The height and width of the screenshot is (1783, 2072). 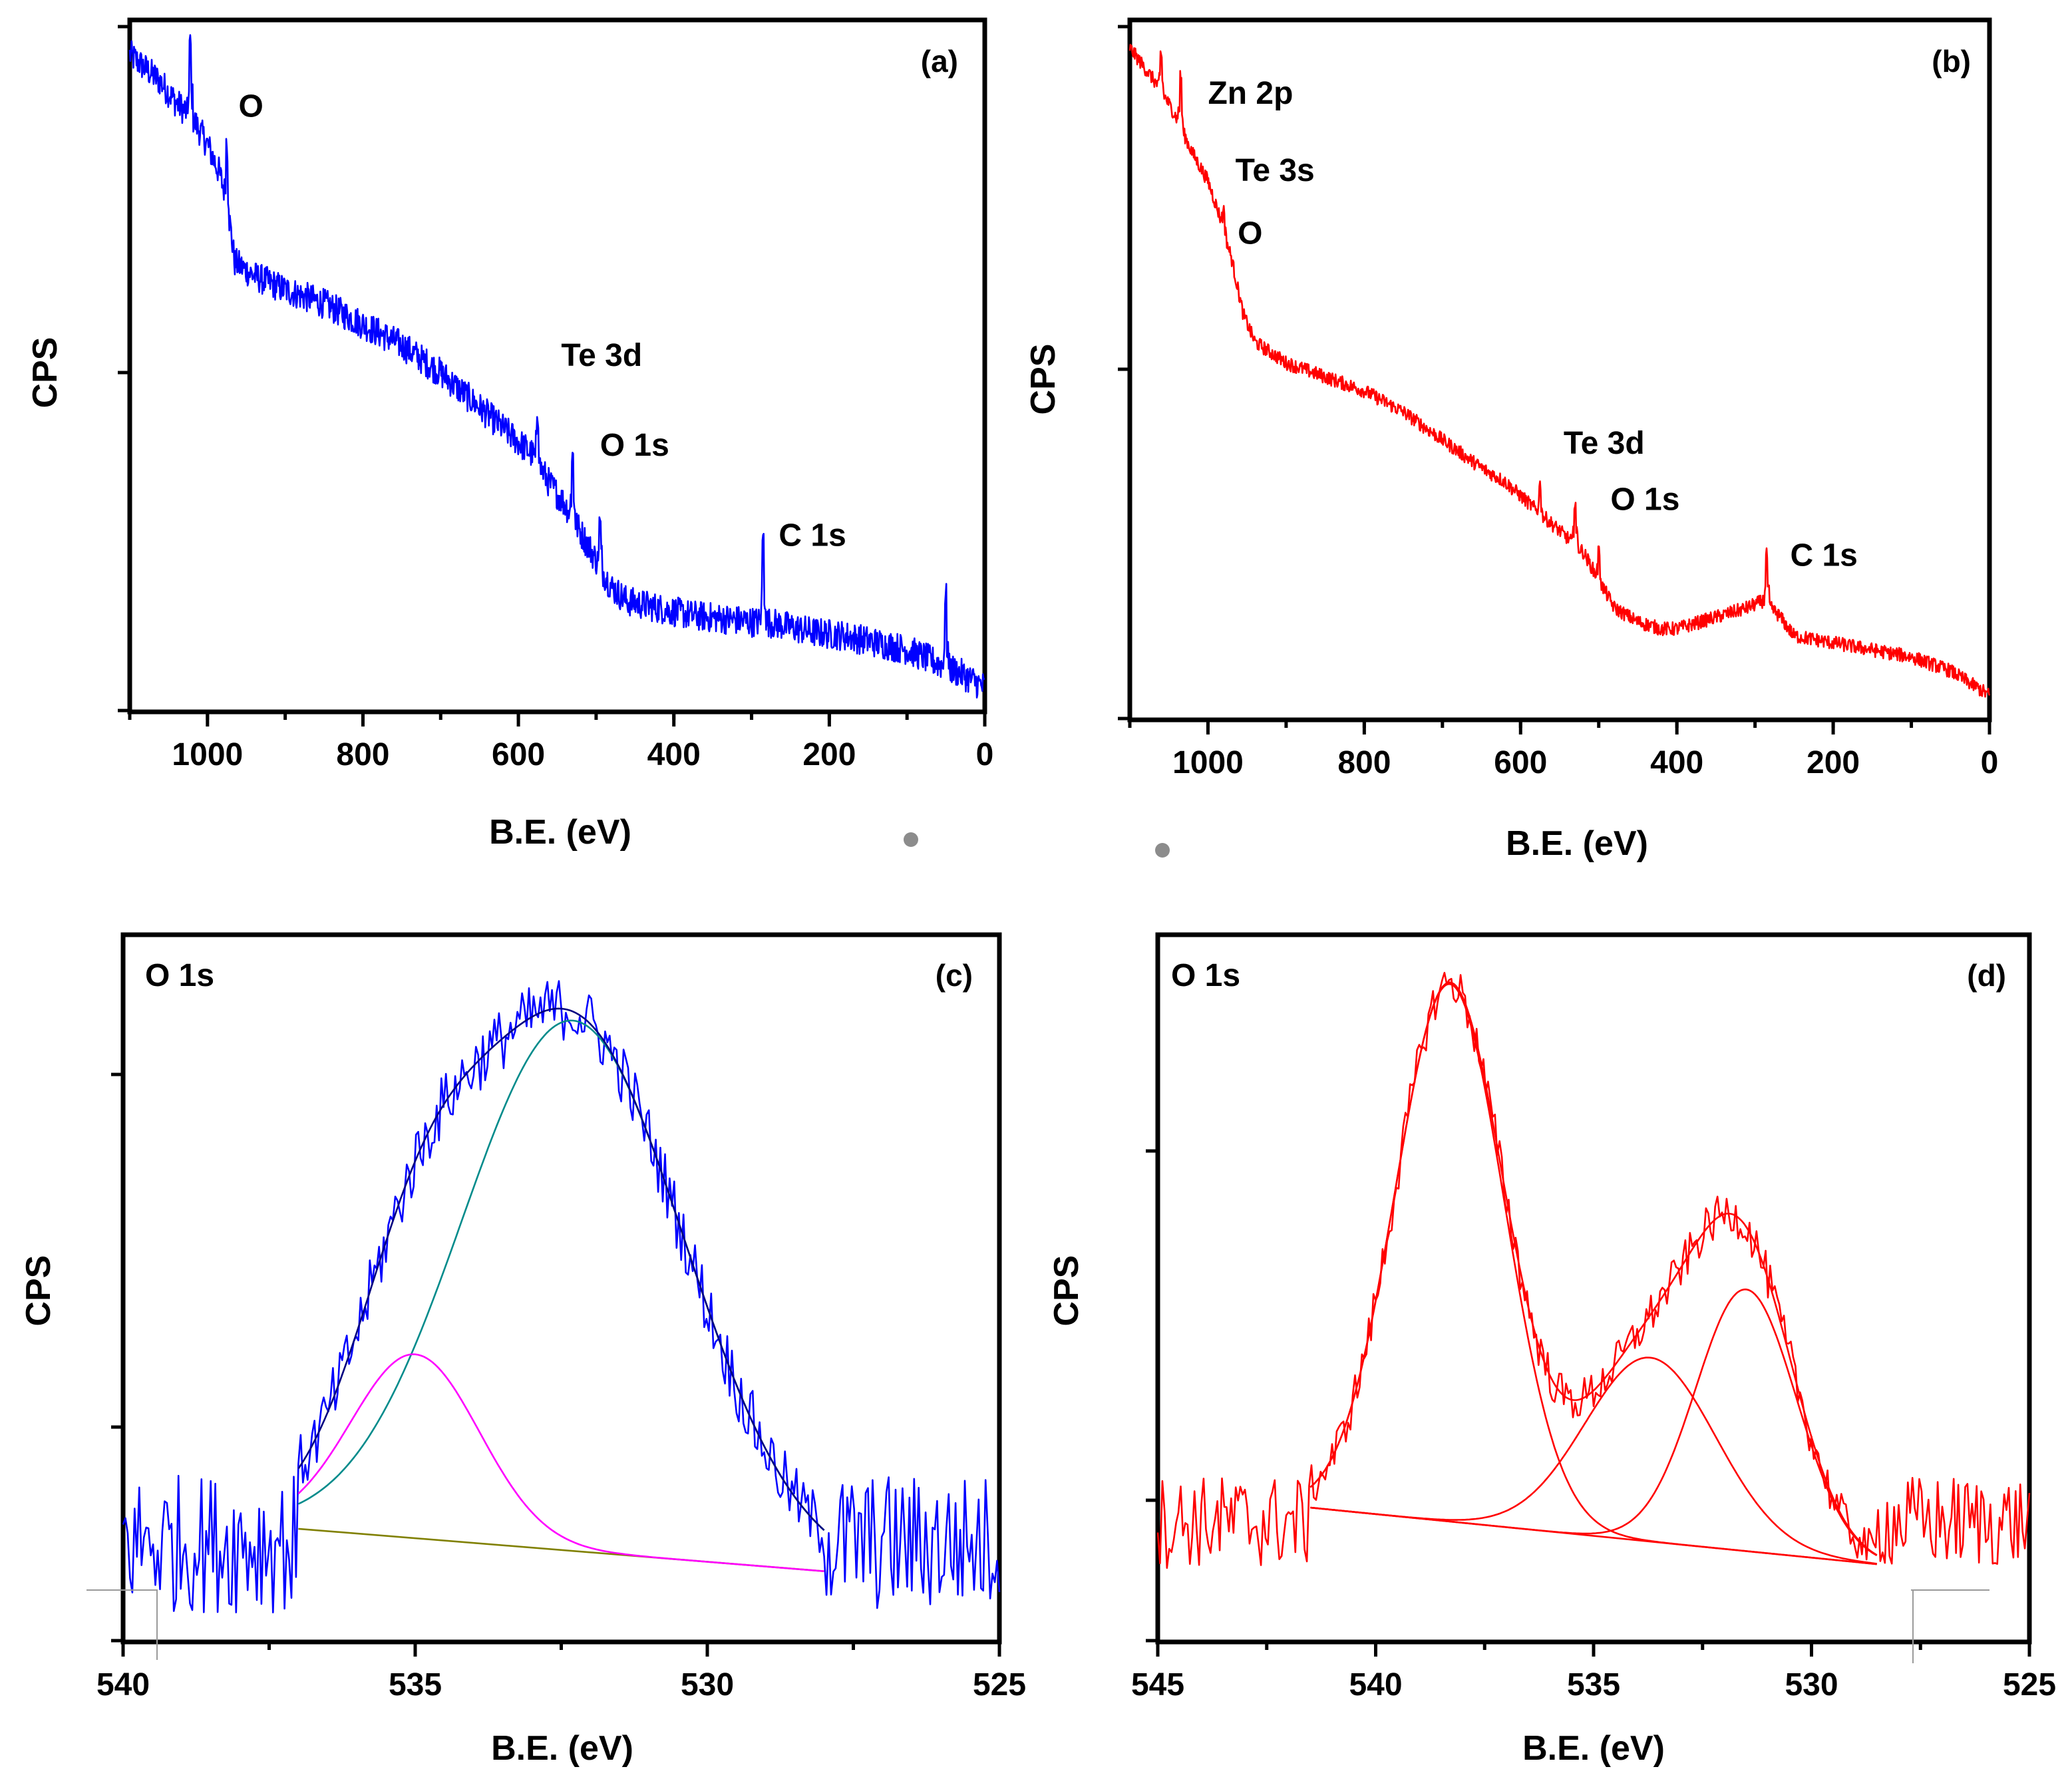 I want to click on cursor-marker-d, so click(x=1950, y=1626).